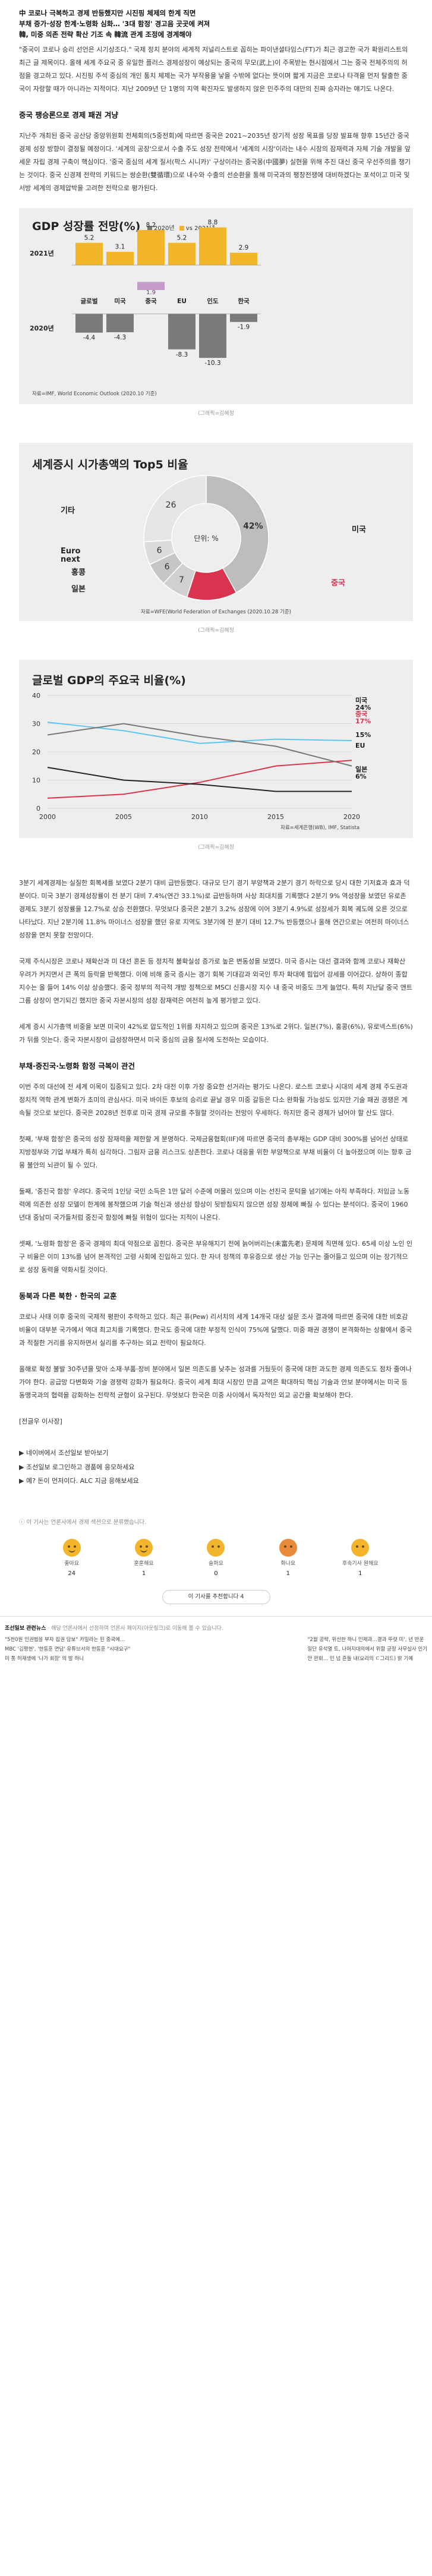 The width and height of the screenshot is (432, 2576). What do you see at coordinates (144, 1558) in the screenshot?
I see `reaction-warm-button: 훈훈해요 1` at bounding box center [144, 1558].